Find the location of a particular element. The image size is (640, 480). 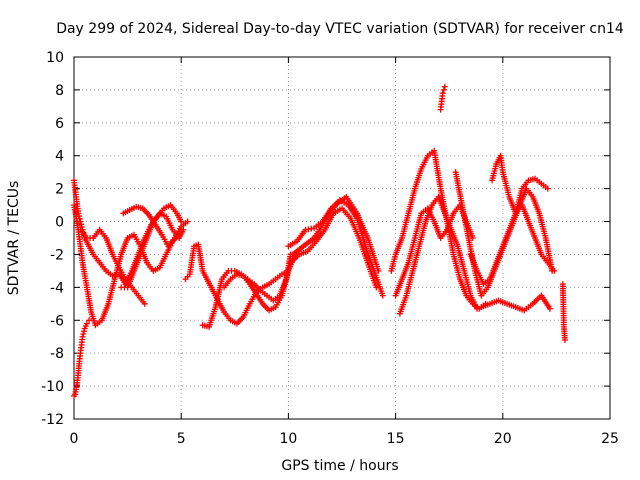

y-tick-label: 0 is located at coordinates (59, 223).